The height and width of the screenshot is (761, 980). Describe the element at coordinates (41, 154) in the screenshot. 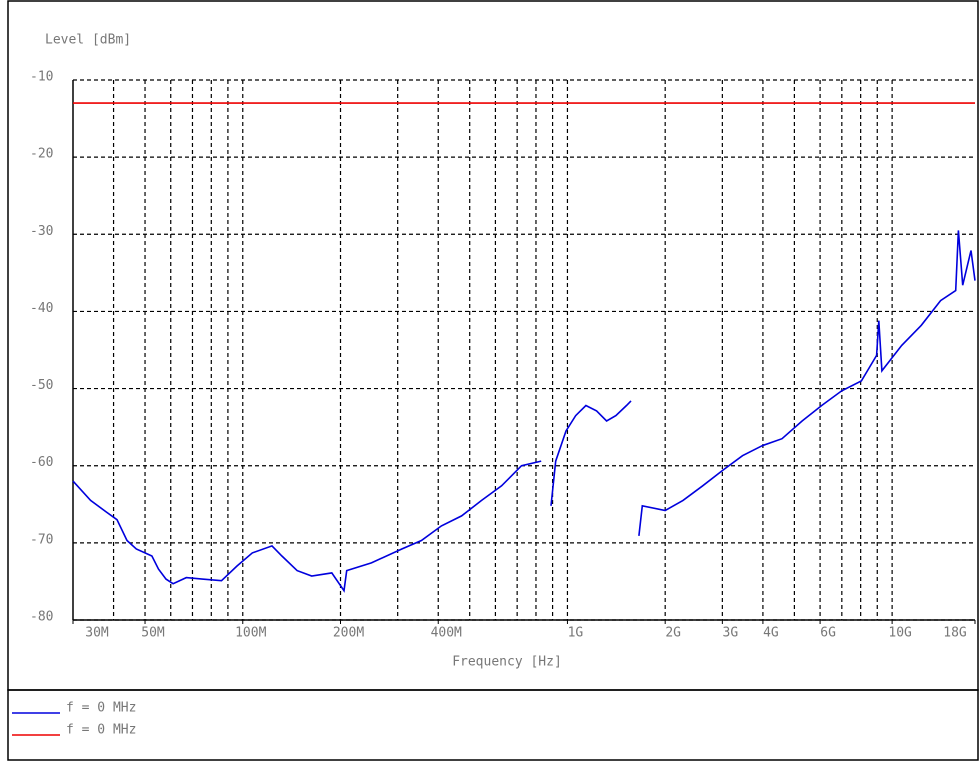

I see `y-tick-label: -20` at that location.